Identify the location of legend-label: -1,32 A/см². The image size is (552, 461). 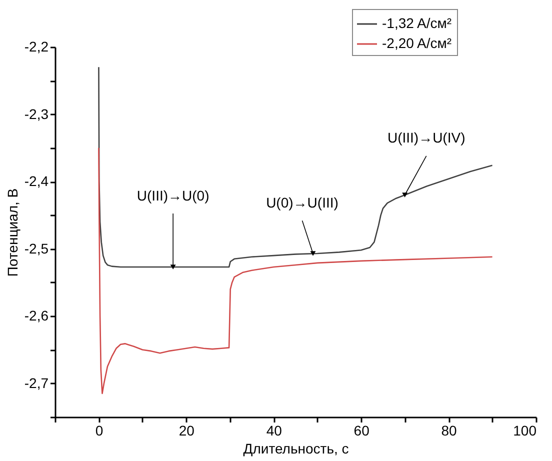
(417, 23).